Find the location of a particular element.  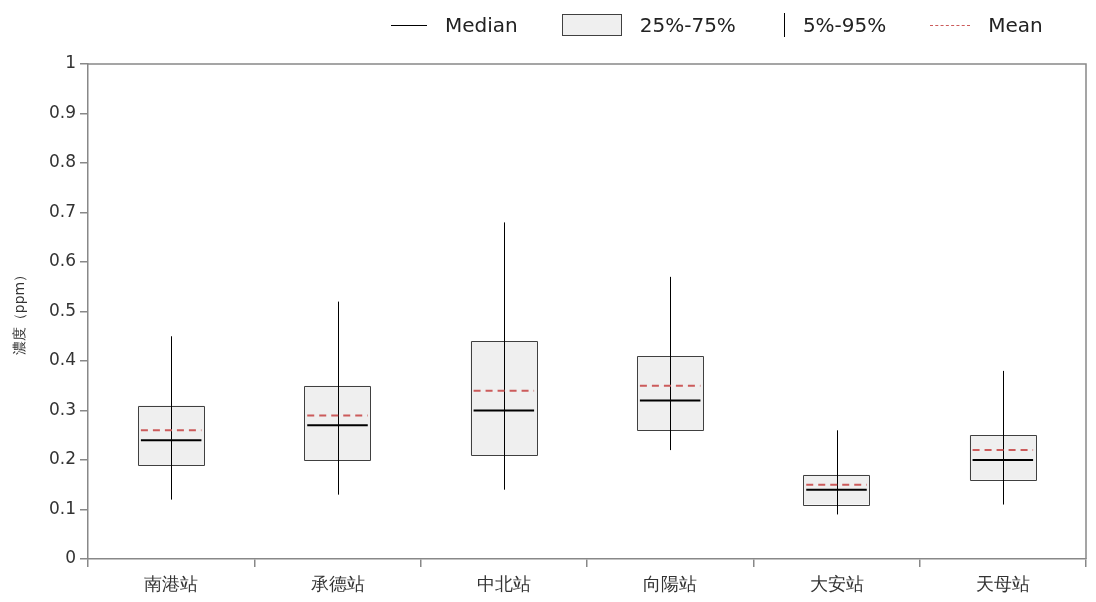

text: 5%-95% is located at coordinates (844, 25).